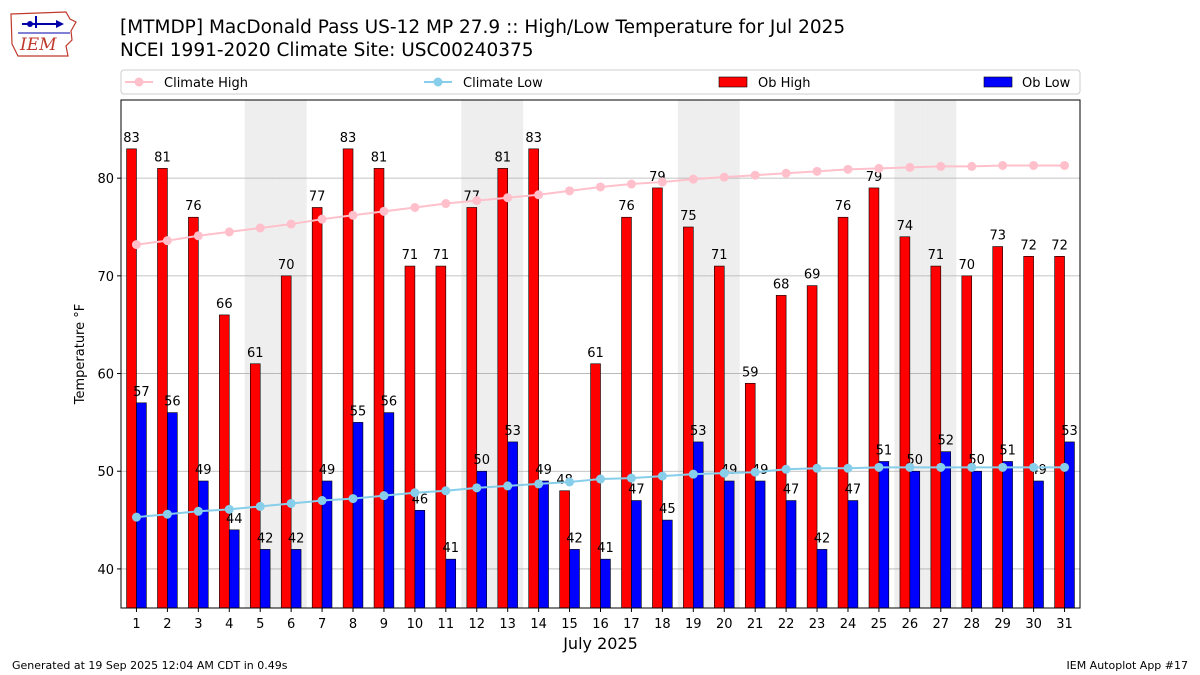 The image size is (1200, 675). Describe the element at coordinates (502, 157) in the screenshot. I see `ob-high-label: 81` at that location.